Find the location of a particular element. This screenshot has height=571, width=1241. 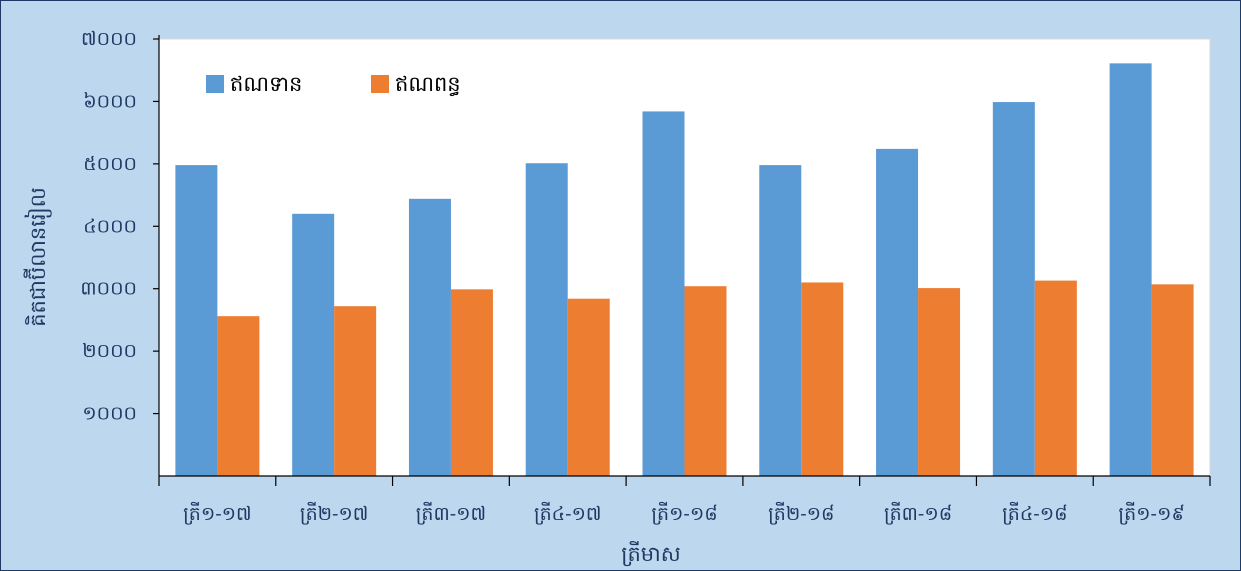

x-axis-title: ត្រីមាស is located at coordinates (651, 554).